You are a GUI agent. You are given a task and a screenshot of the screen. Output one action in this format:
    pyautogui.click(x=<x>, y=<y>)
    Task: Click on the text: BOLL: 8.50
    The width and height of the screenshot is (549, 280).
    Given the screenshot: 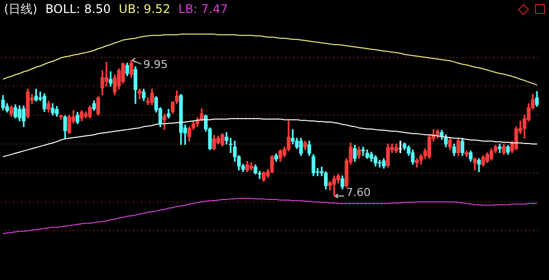 What is the action you would take?
    pyautogui.click(x=78, y=9)
    